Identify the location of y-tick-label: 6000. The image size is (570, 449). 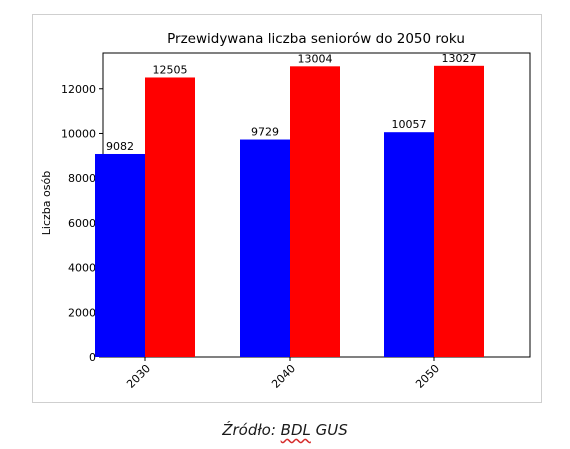
(82, 223).